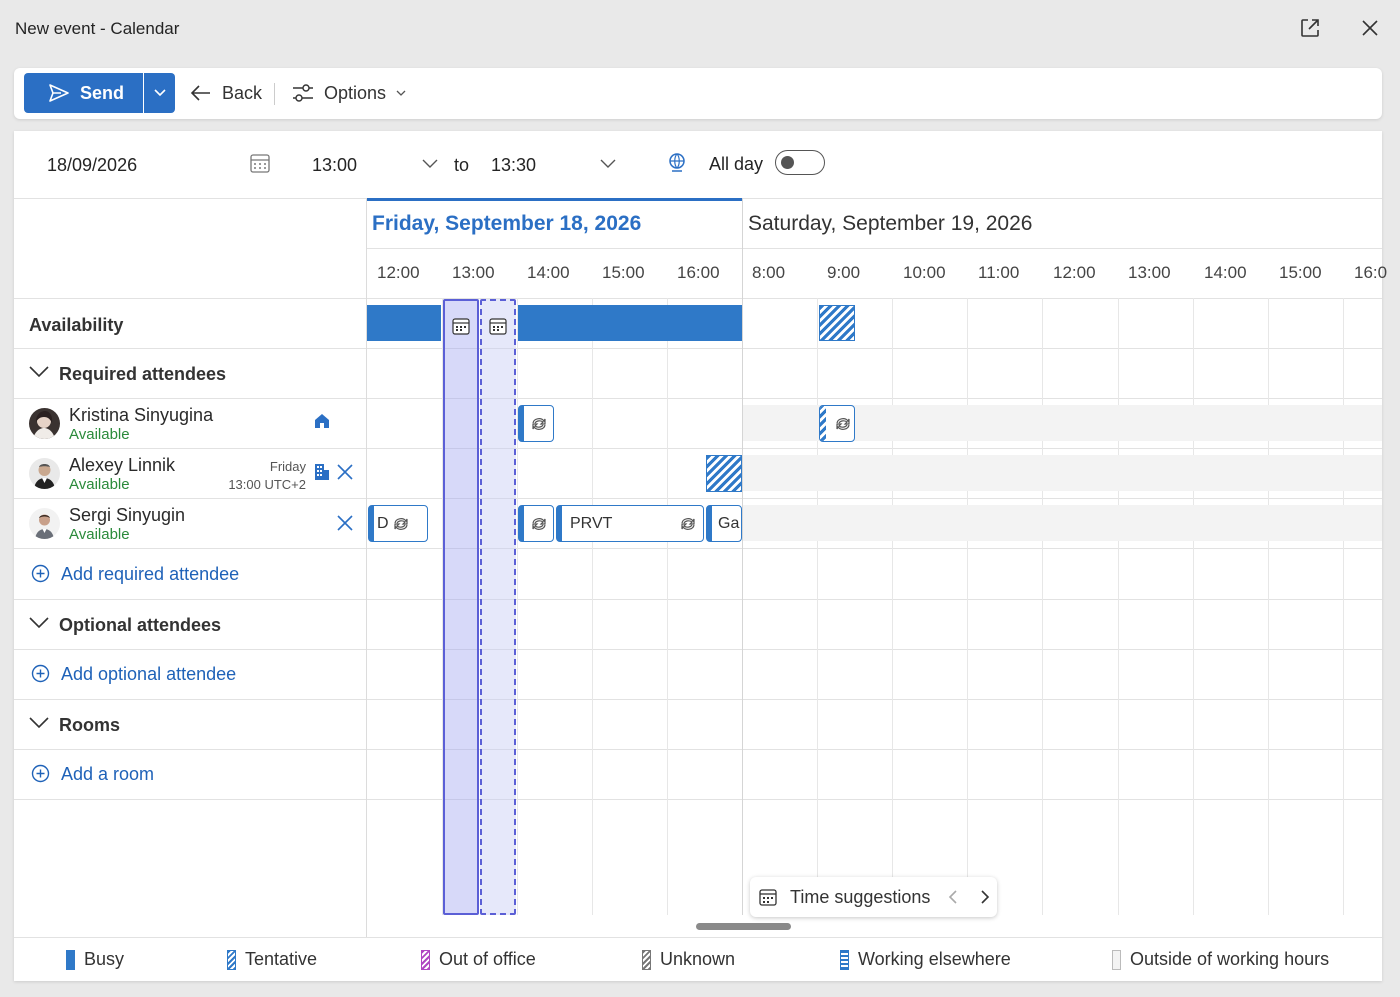 Image resolution: width=1400 pixels, height=997 pixels. I want to click on chevron-right-icon, so click(985, 897).